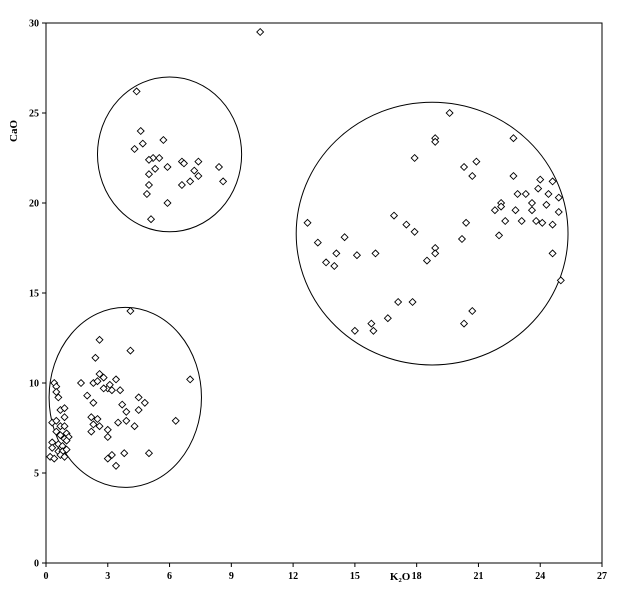 The height and width of the screenshot is (612, 620). What do you see at coordinates (34, 384) in the screenshot?
I see `y-tick-label: 10` at bounding box center [34, 384].